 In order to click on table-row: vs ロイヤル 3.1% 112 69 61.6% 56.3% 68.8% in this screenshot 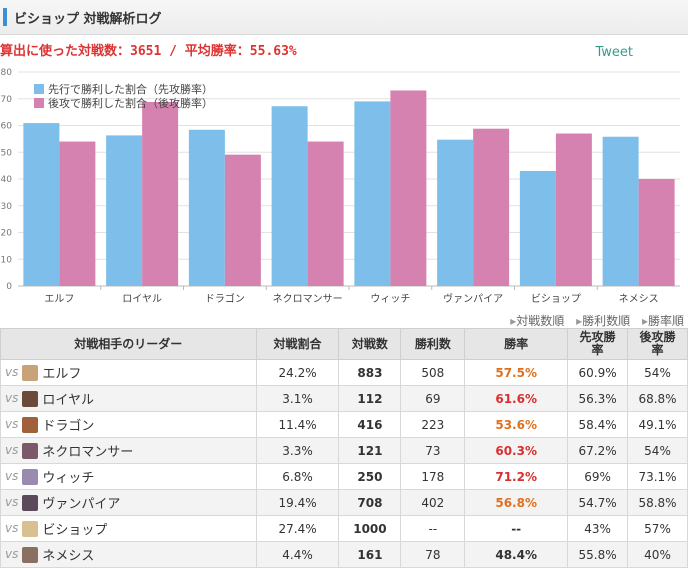, I will do `click(344, 398)`.